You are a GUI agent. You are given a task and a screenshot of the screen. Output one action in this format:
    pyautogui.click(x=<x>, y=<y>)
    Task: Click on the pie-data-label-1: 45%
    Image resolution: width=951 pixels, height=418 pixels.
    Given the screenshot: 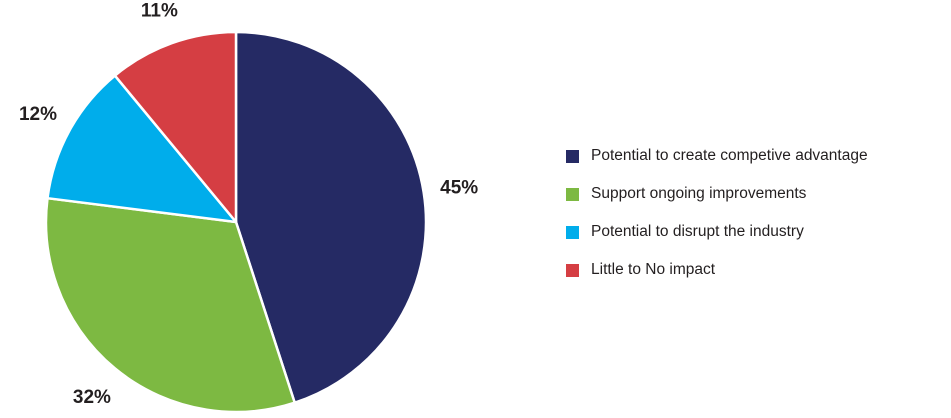 What is the action you would take?
    pyautogui.click(x=459, y=188)
    